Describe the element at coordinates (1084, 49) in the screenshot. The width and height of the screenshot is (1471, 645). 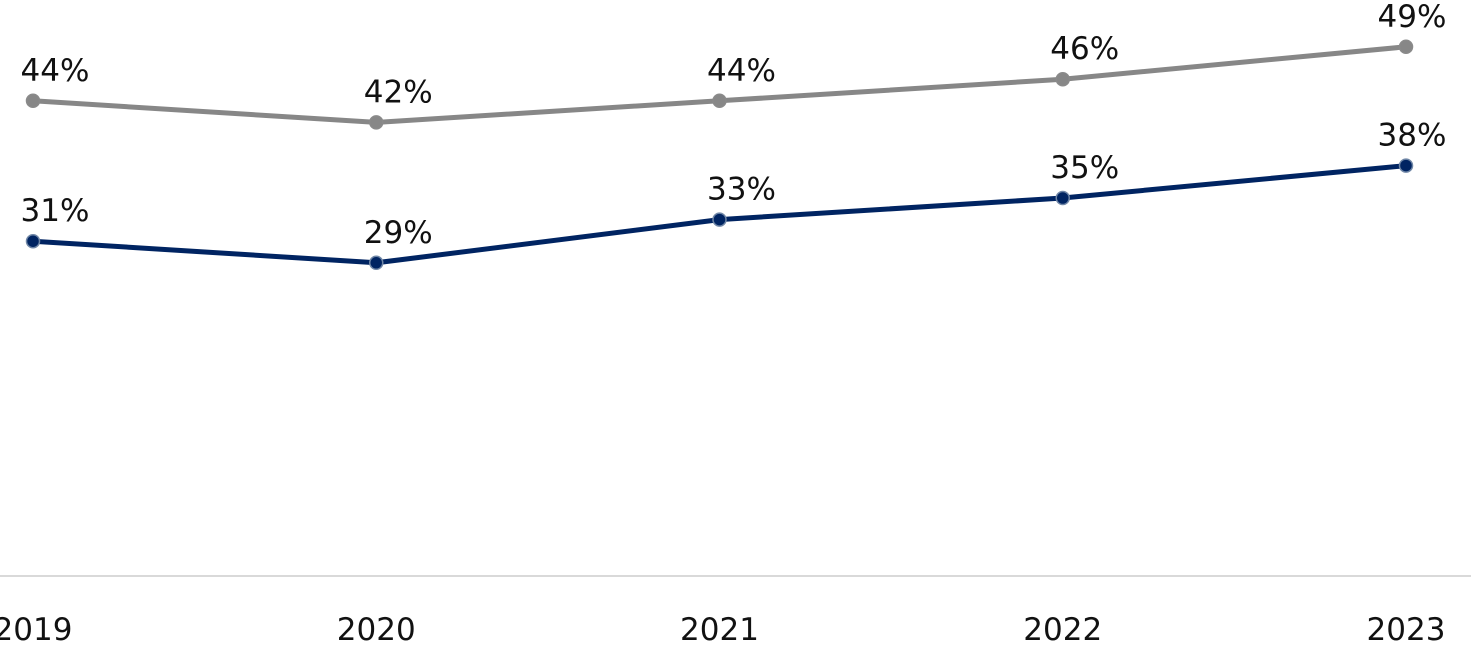
I see `data-label: 46%` at that location.